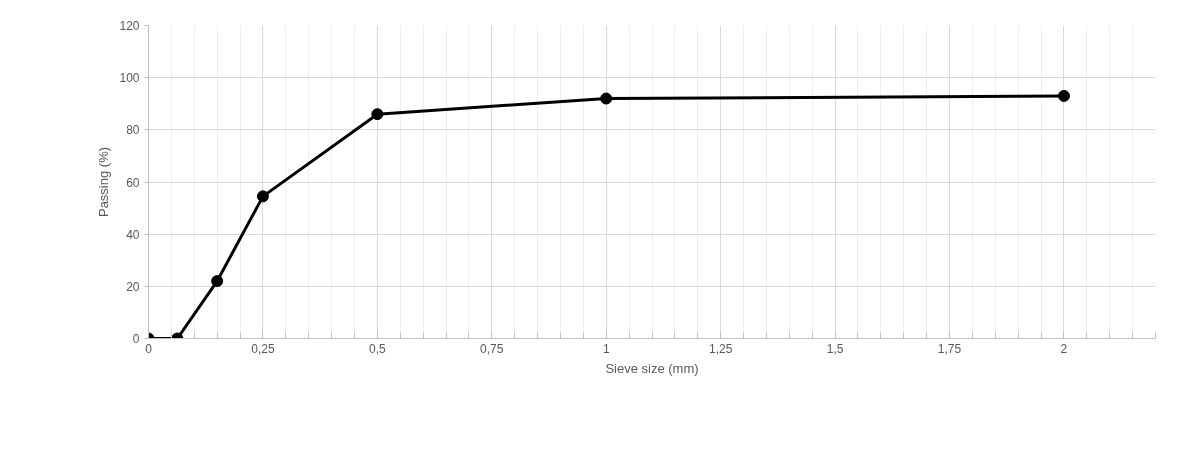  I want to click on x-tick-label: 0, so click(149, 348).